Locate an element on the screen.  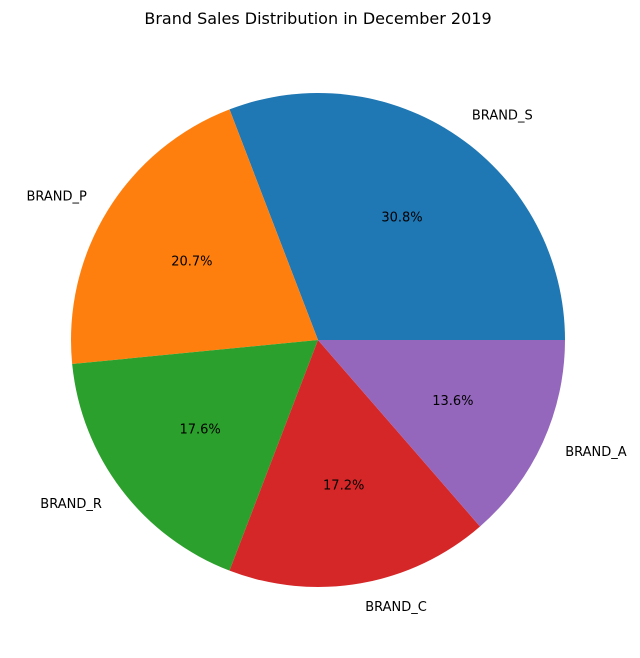
pct-label-brand-r: 17.6% is located at coordinates (199, 429).